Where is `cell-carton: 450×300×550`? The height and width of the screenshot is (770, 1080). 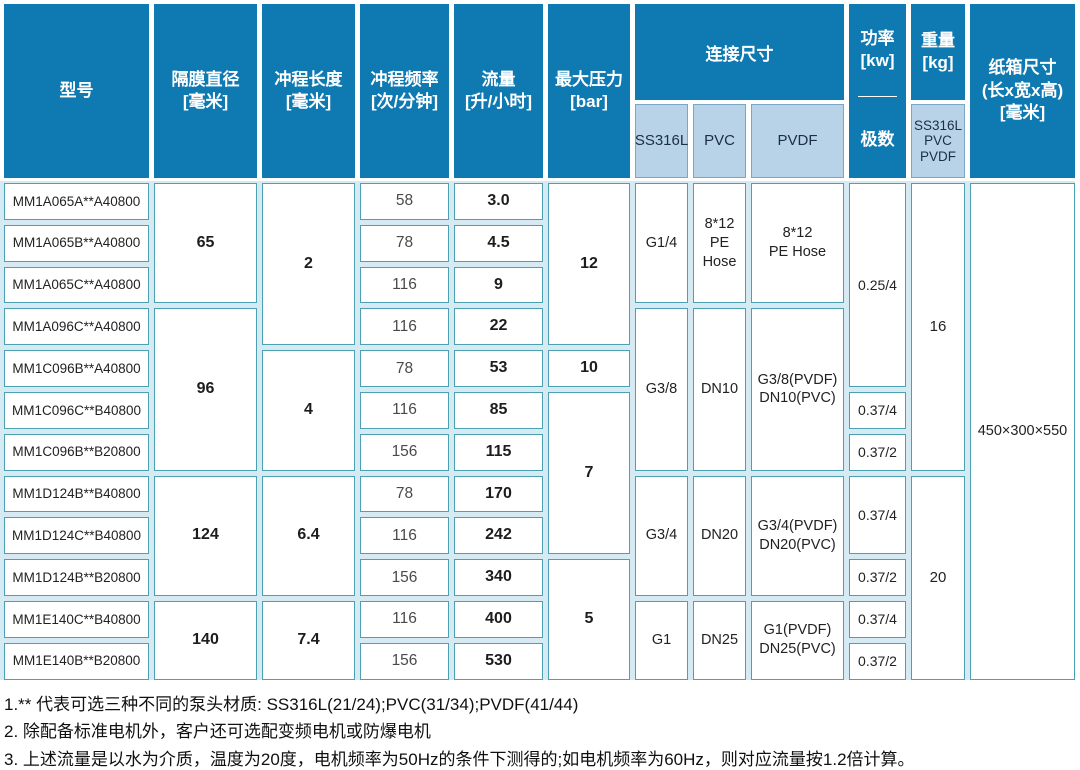
cell-carton: 450×300×550 is located at coordinates (1022, 431).